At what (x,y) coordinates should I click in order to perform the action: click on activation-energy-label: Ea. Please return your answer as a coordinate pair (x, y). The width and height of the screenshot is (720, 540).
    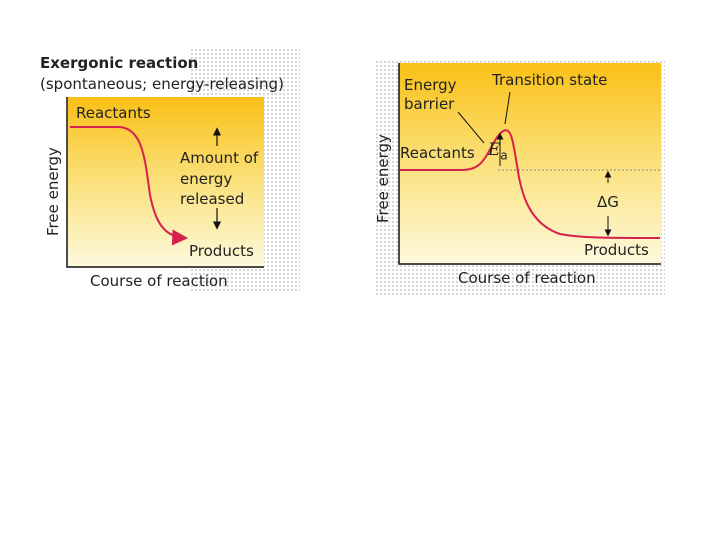
    Looking at the image, I should click on (498, 151).